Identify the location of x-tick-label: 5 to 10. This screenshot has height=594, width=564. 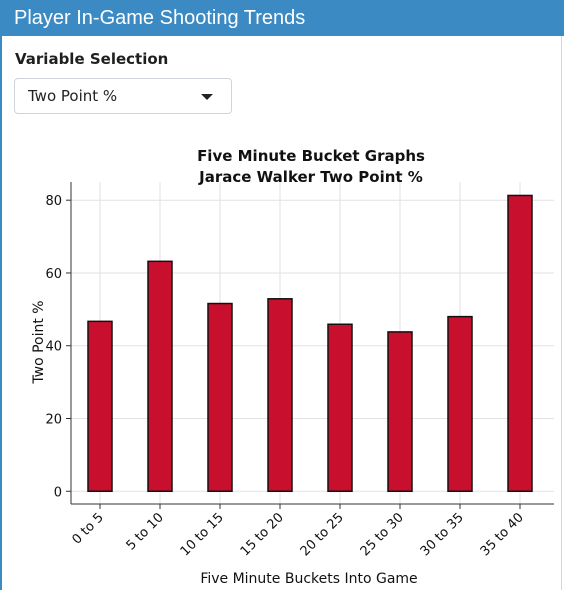
(145, 531).